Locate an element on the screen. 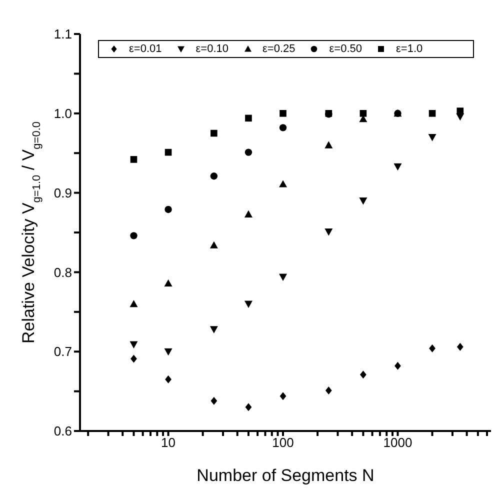 The image size is (501, 497). y-tick-label: 0.9 is located at coordinates (63, 192).